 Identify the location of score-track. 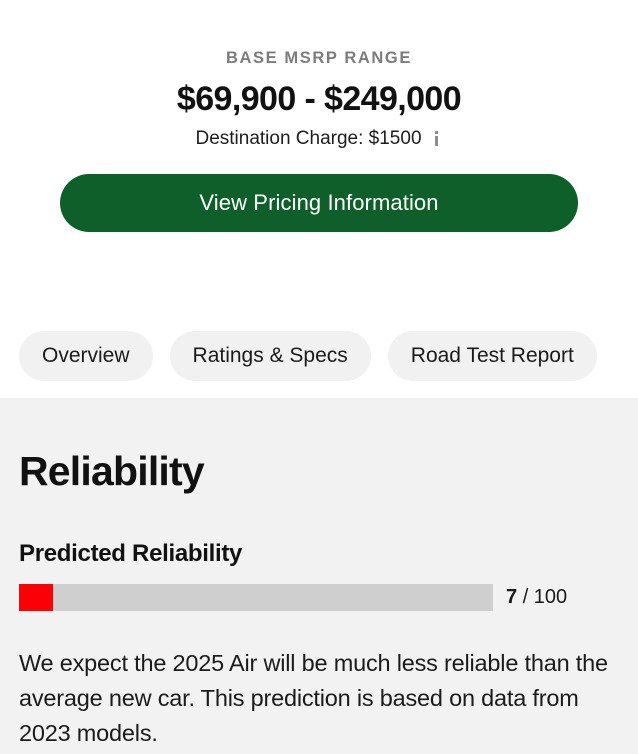
(256, 597).